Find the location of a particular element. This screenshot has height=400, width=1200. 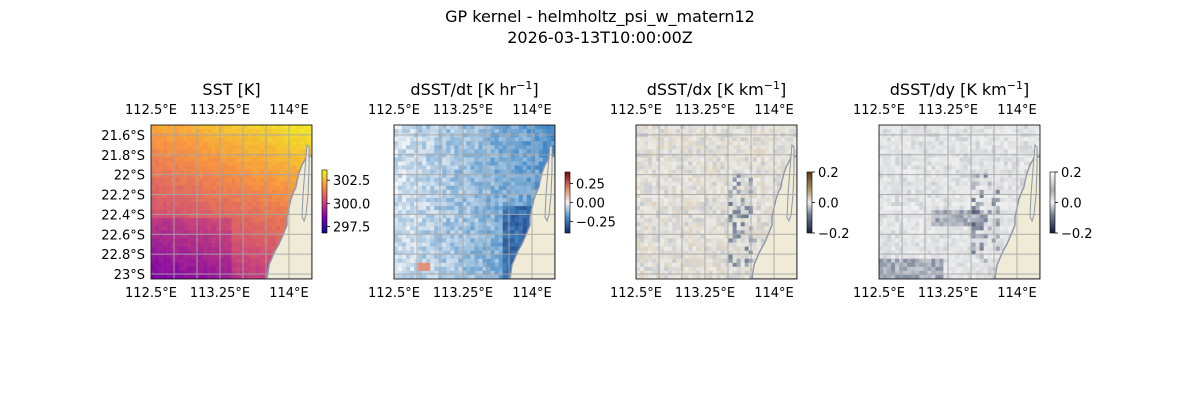

colorbar-tick-label: 300.0 is located at coordinates (351, 204).